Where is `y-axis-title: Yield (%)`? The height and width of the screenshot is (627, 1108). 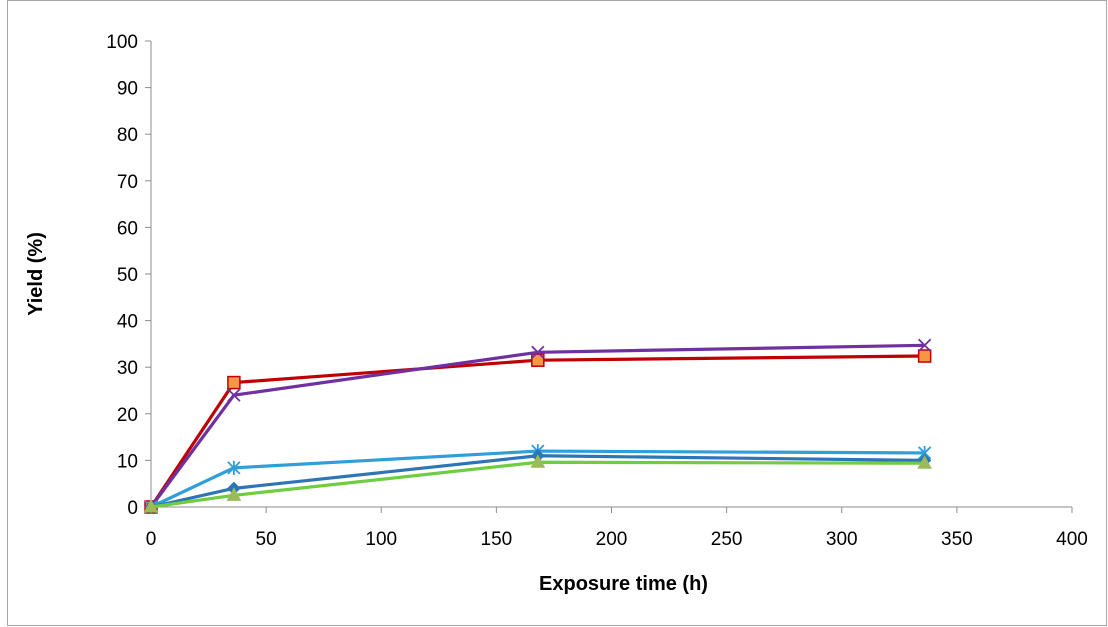
y-axis-title: Yield (%) is located at coordinates (36, 274).